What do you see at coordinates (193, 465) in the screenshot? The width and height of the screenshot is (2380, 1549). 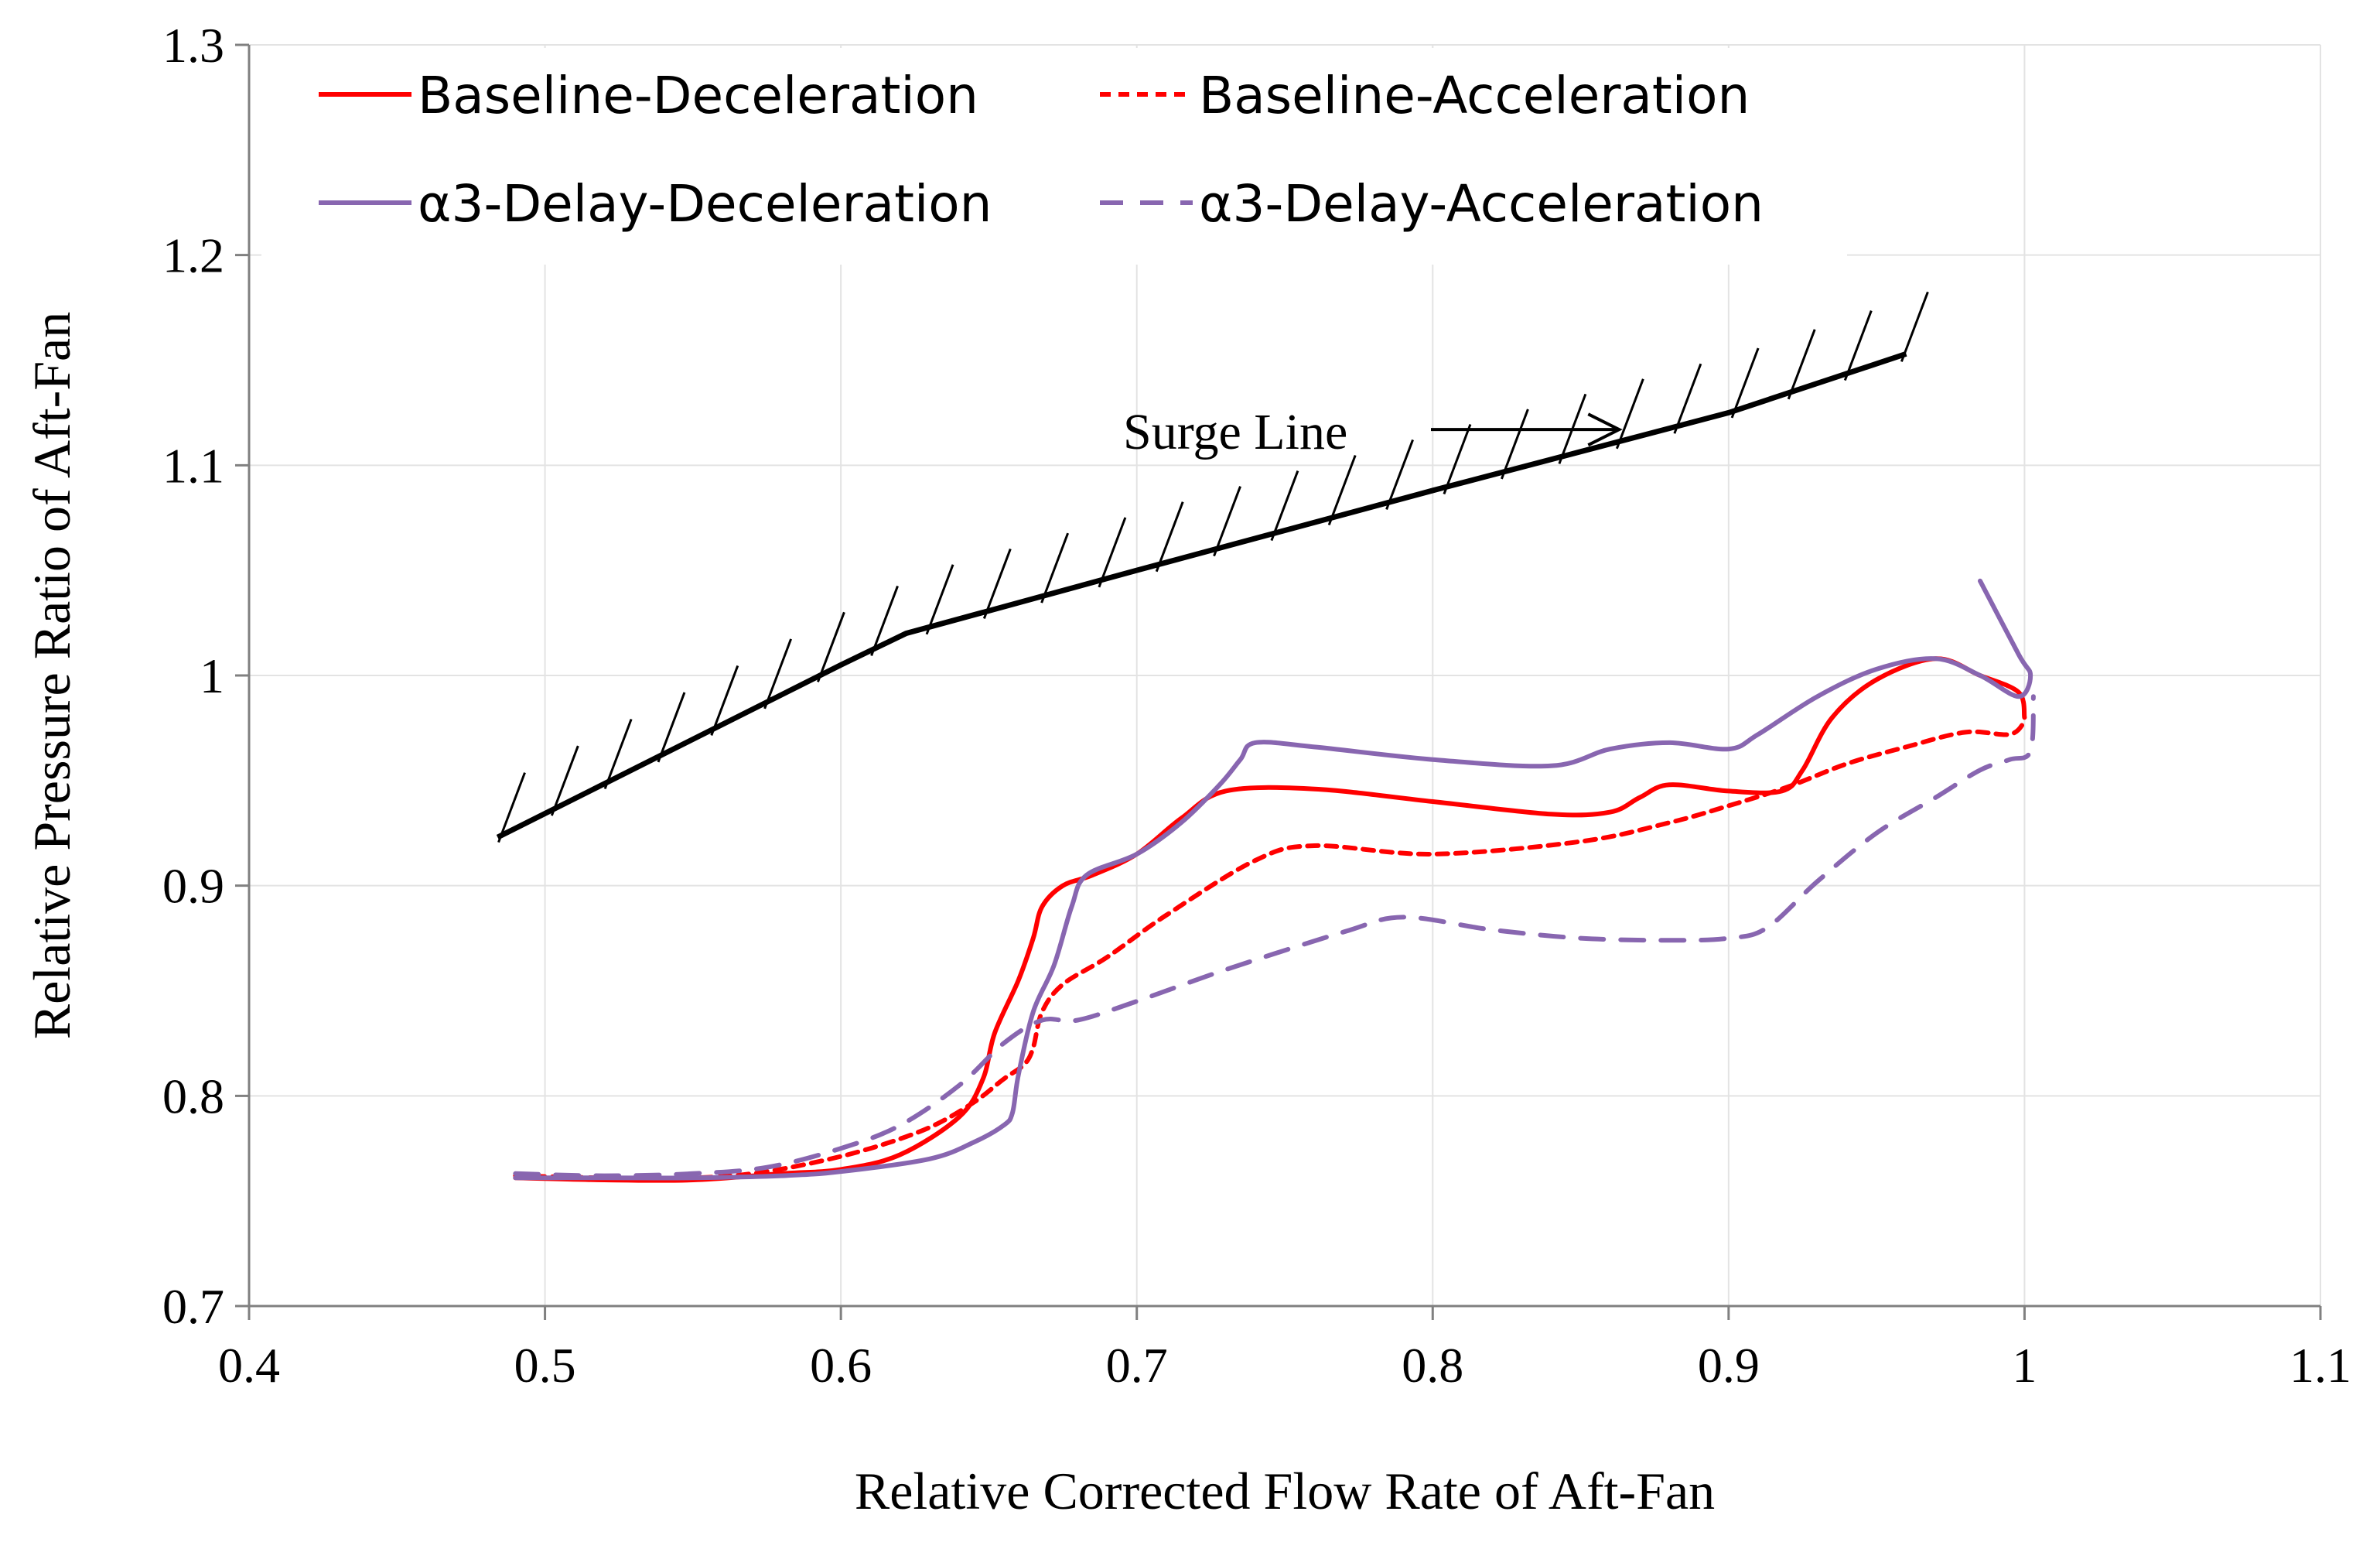 I see `y-tick-label: 1.1` at bounding box center [193, 465].